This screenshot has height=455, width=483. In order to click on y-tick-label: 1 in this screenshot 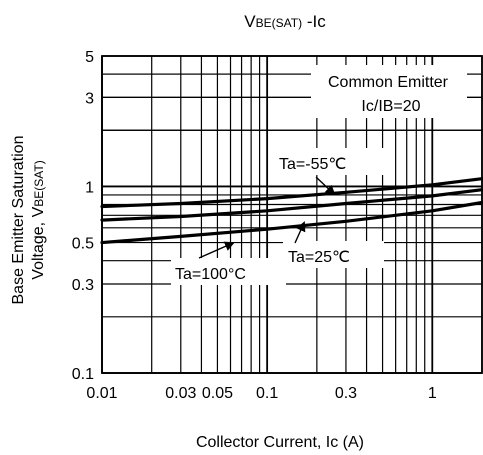, I will do `click(89, 187)`.